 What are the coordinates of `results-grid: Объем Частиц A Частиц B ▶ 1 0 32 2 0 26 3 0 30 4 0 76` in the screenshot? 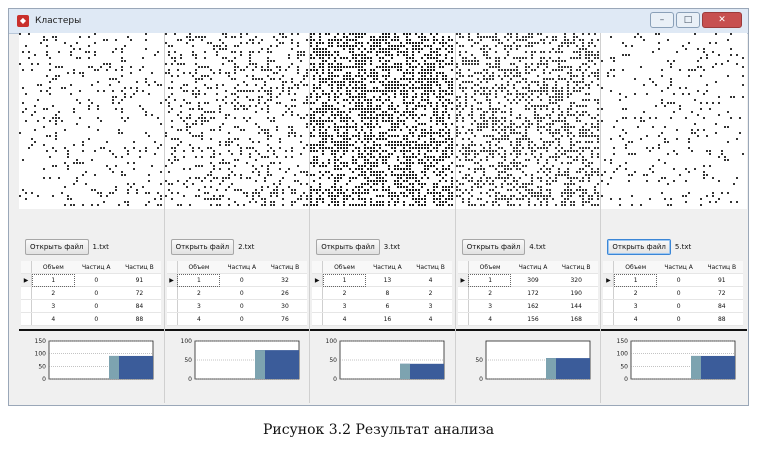 It's located at (236, 293).